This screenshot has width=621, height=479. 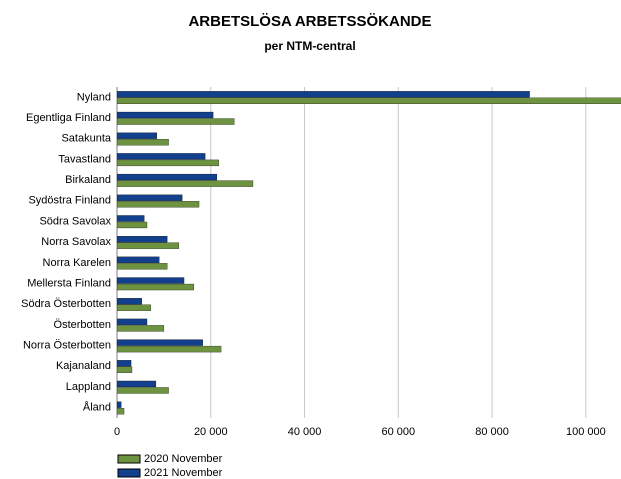 What do you see at coordinates (67, 346) in the screenshot?
I see `y-tick-label: Norra Österbotten` at bounding box center [67, 346].